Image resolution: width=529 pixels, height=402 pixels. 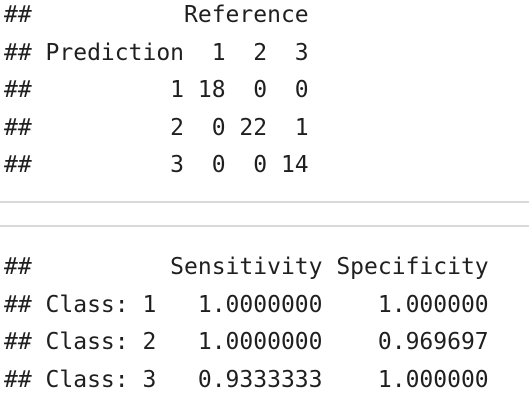 What do you see at coordinates (246, 304) in the screenshot?
I see `output-line: ## Class: 1 1.0000000 1.000000` at bounding box center [246, 304].